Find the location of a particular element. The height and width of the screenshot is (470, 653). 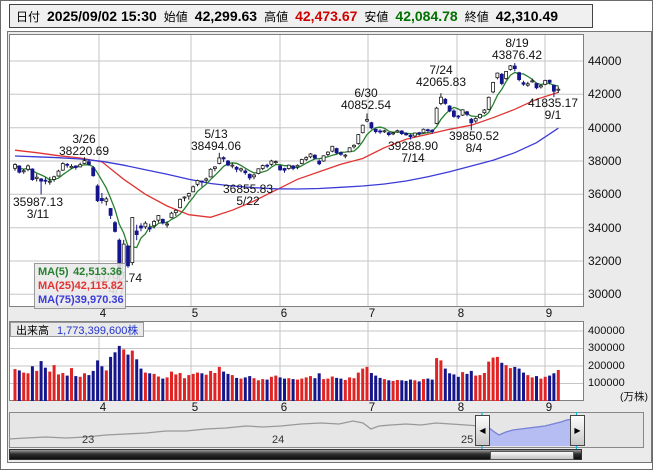

nav-year-label: 24 is located at coordinates (278, 440).